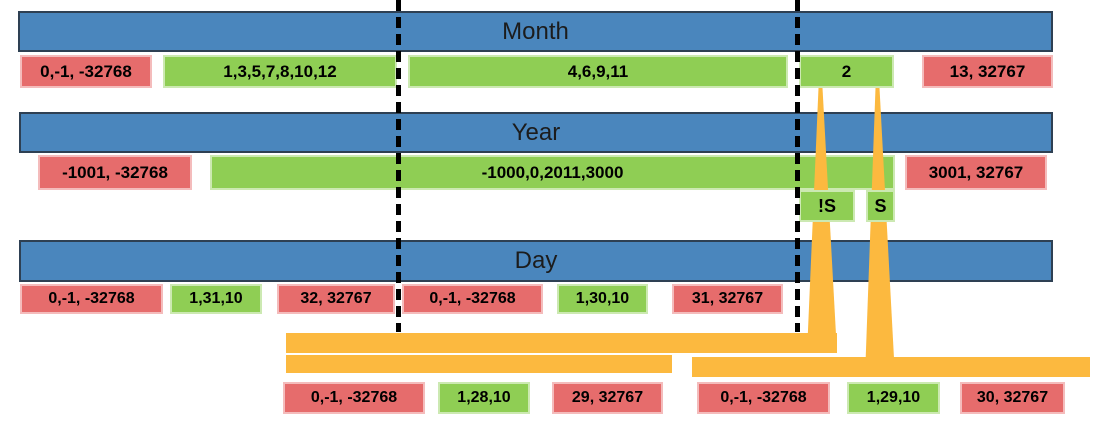 The image size is (1093, 436). Describe the element at coordinates (727, 299) in the screenshot. I see `day-class-above-30: 31, 32767` at that location.